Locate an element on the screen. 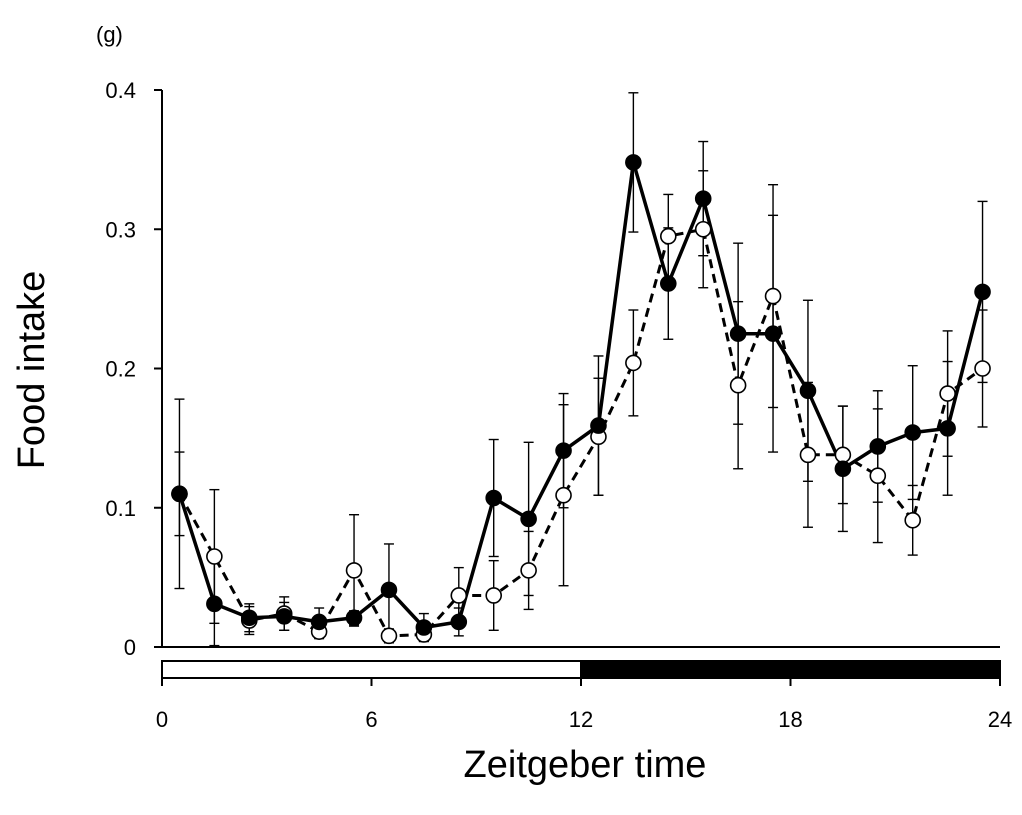 Image resolution: width=1022 pixels, height=815 pixels. y-axis-title: Food intake is located at coordinates (32, 370).